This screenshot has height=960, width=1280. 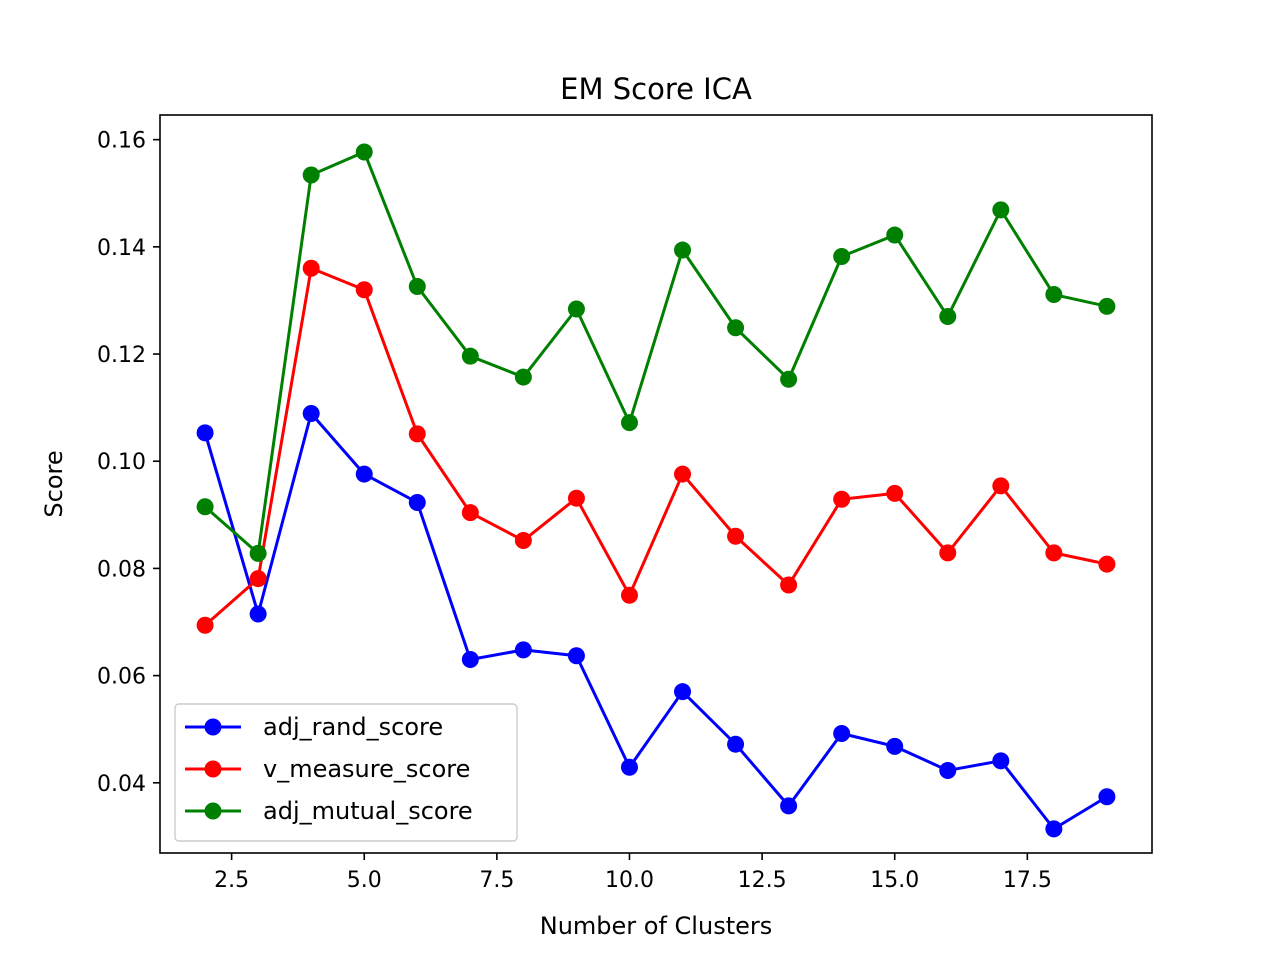 I want to click on x-tick-label: 12.5, so click(x=762, y=880).